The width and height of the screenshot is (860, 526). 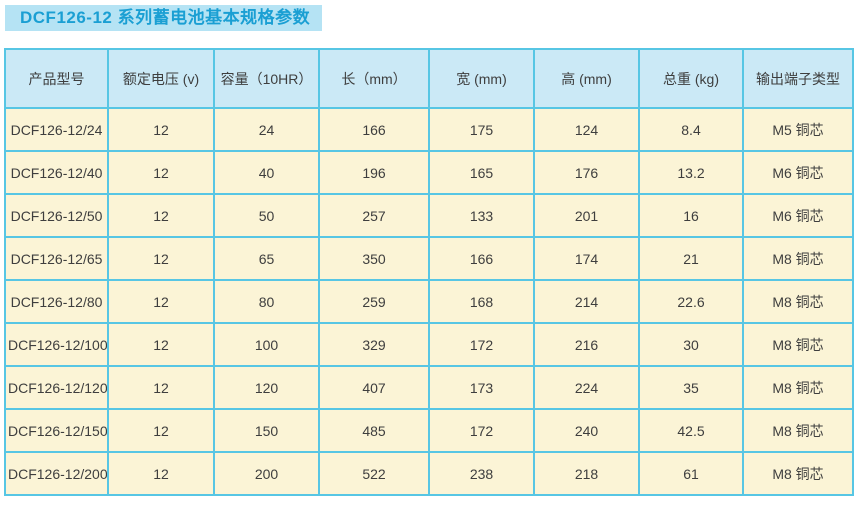 I want to click on value-cell: 329, so click(x=374, y=344).